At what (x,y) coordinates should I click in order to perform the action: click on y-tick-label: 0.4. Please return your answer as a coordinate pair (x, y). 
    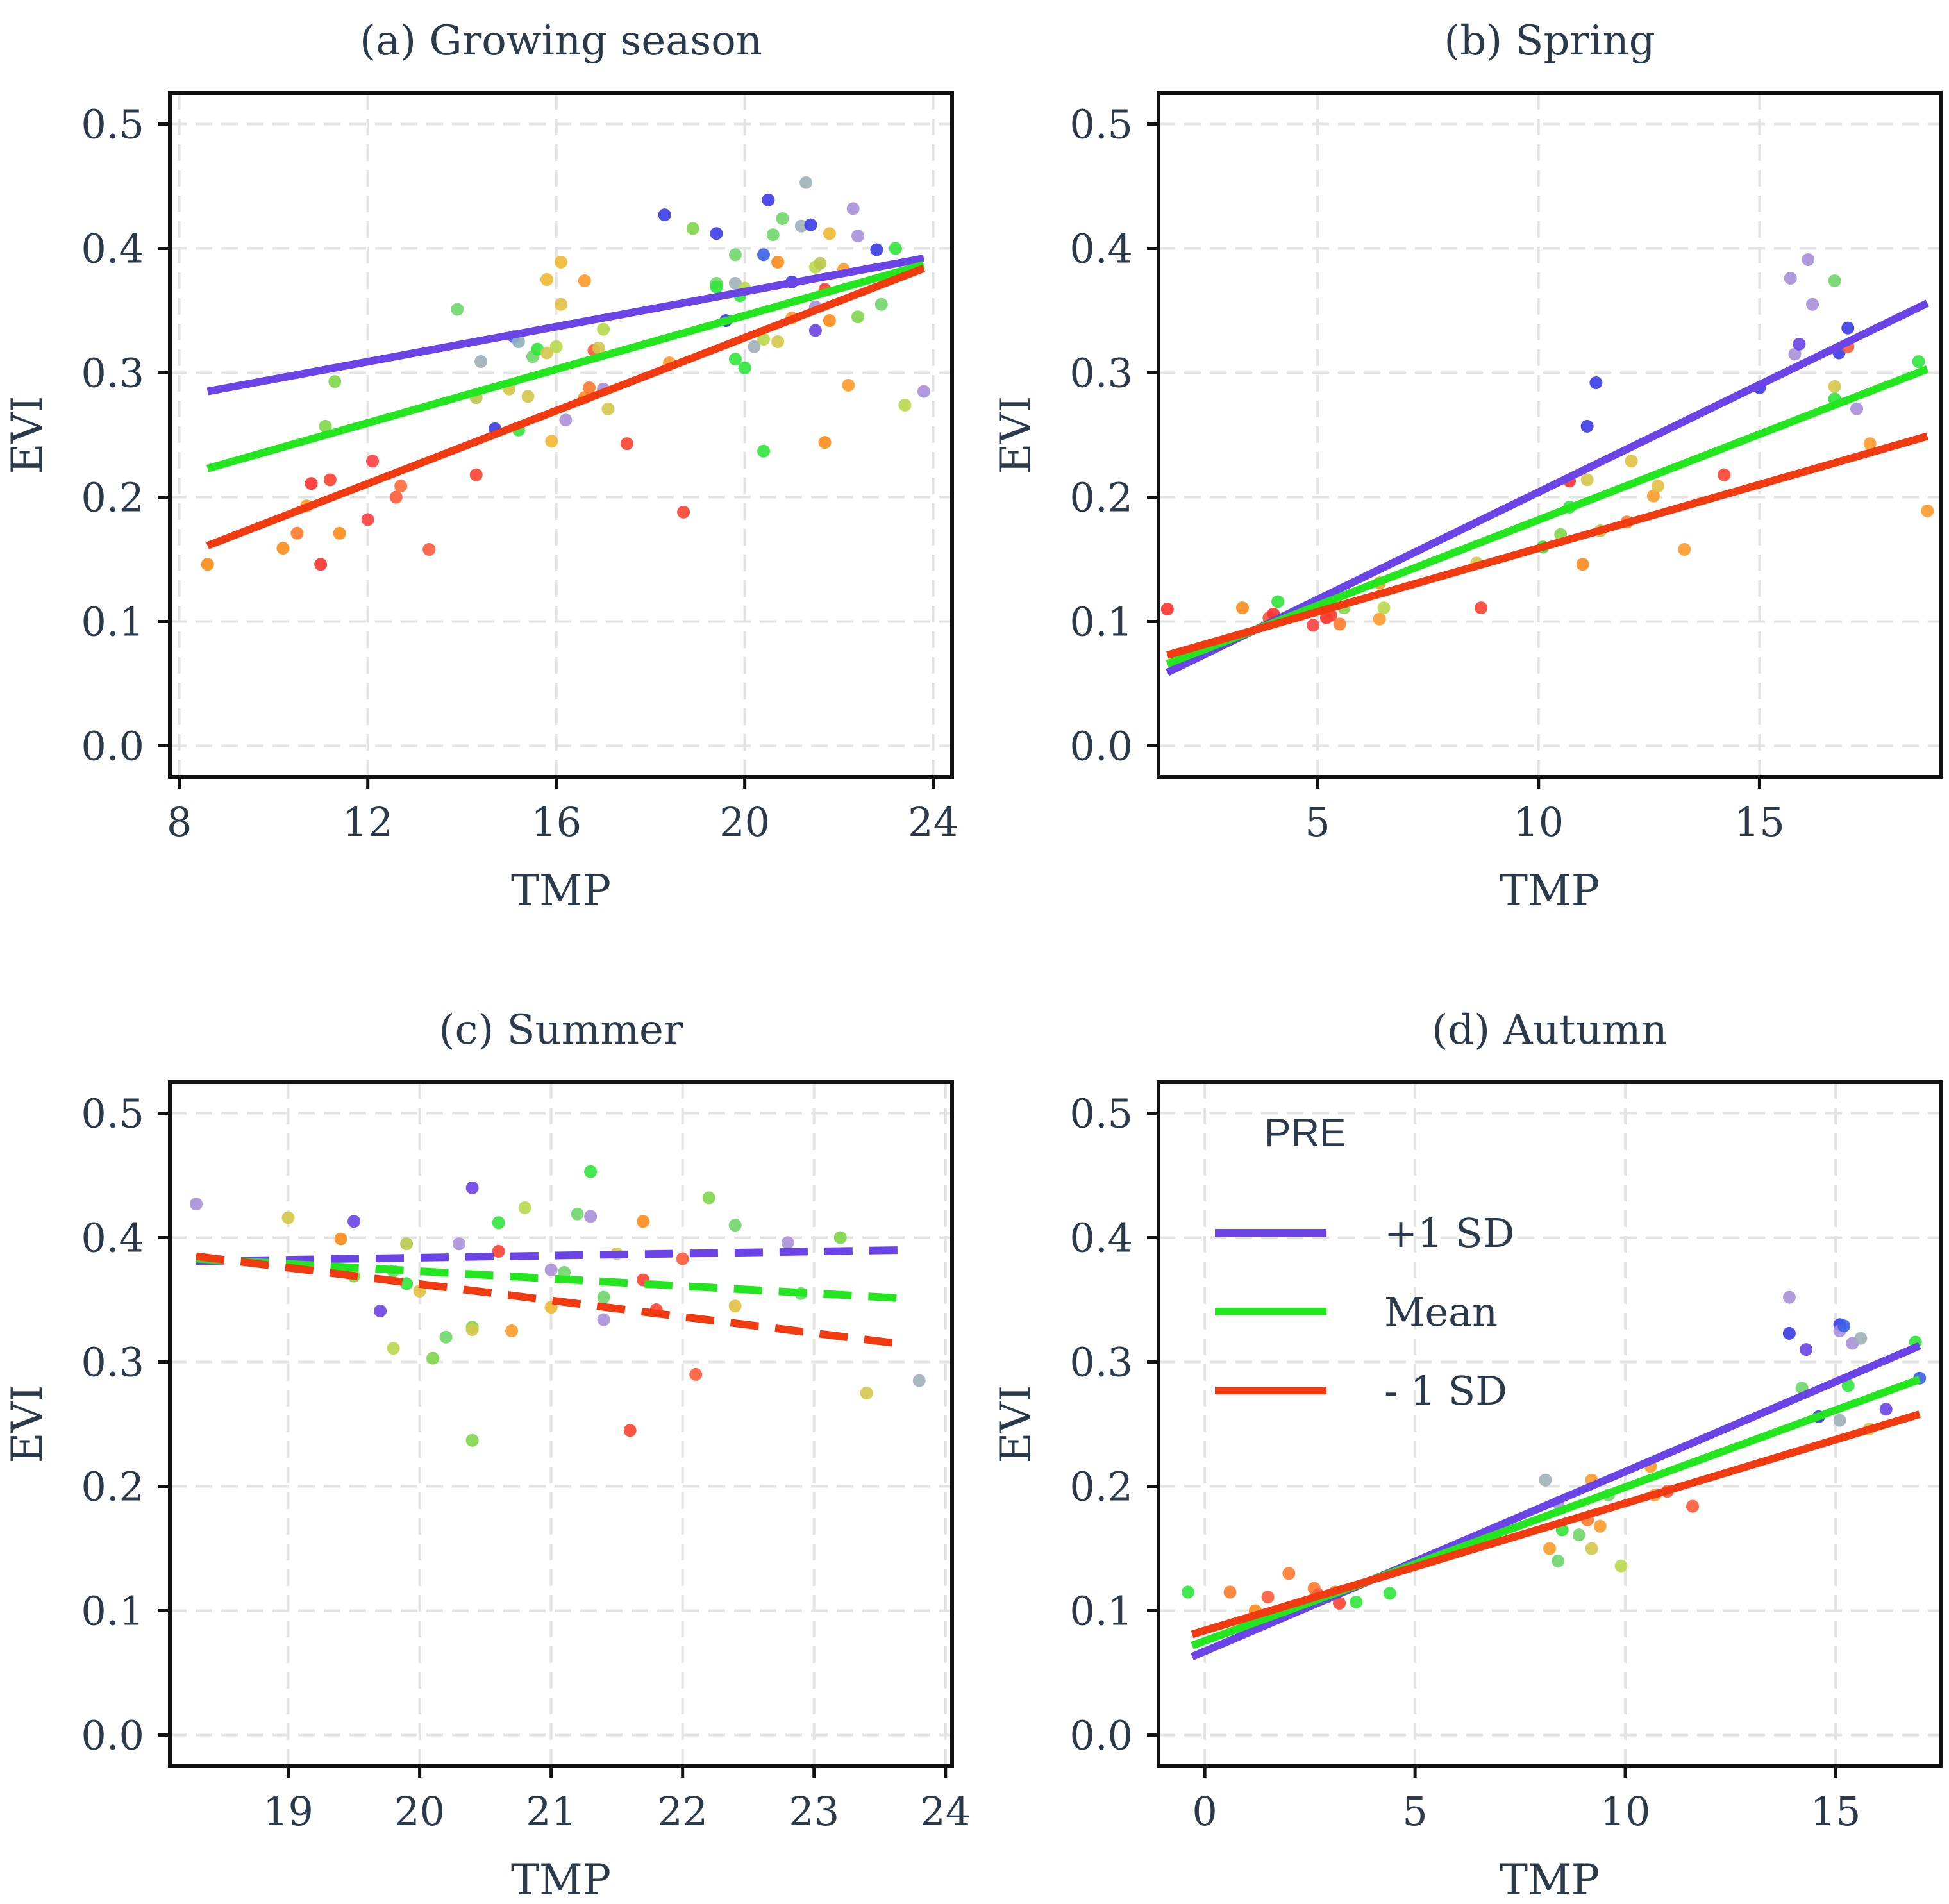
    Looking at the image, I should click on (1101, 249).